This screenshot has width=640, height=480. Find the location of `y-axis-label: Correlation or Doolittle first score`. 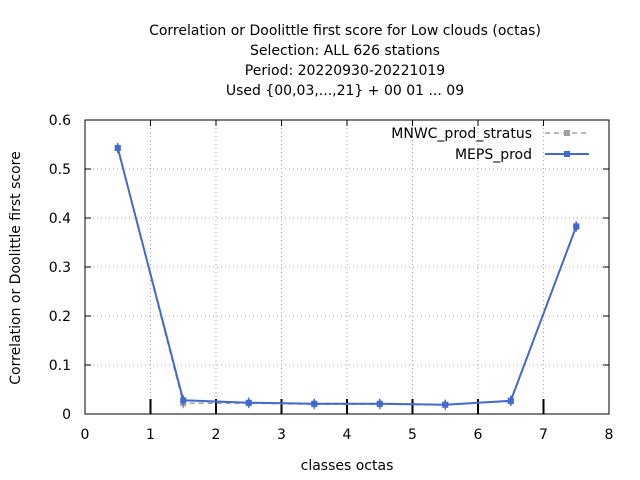

y-axis-label: Correlation or Doolittle first score is located at coordinates (16, 267).